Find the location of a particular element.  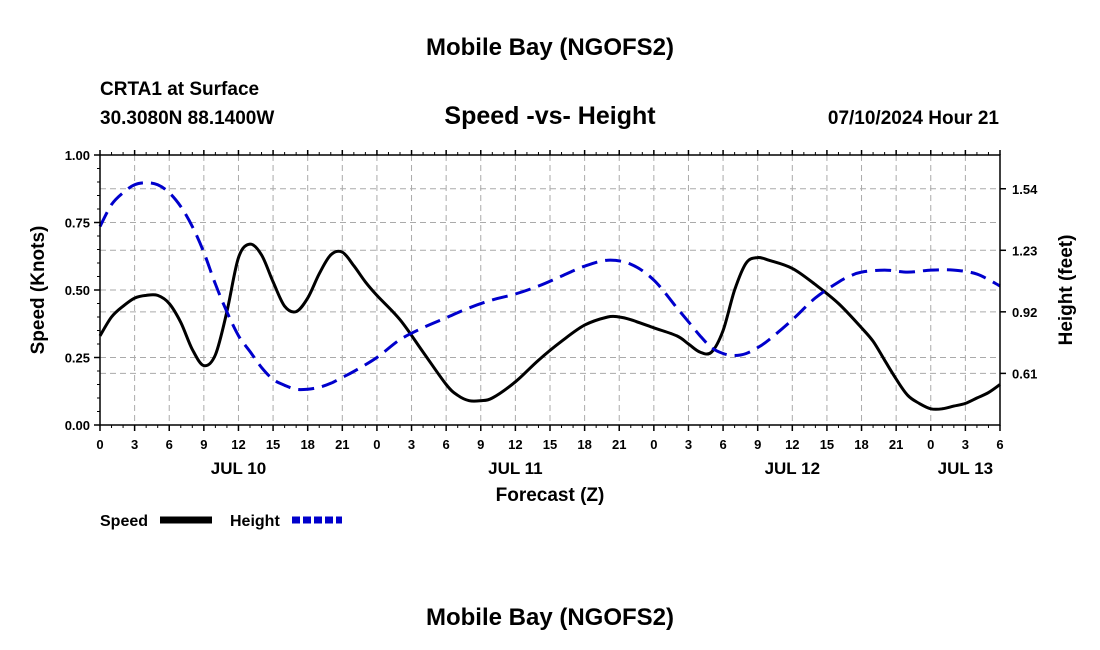

y2-tick-label: 0.61 is located at coordinates (1024, 373).